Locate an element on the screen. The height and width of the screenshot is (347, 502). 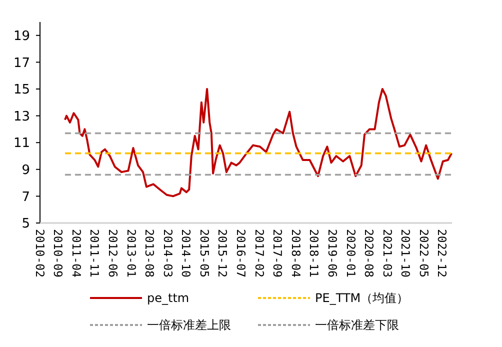
x-tick-label: 2022-05 is located at coordinates (423, 253).